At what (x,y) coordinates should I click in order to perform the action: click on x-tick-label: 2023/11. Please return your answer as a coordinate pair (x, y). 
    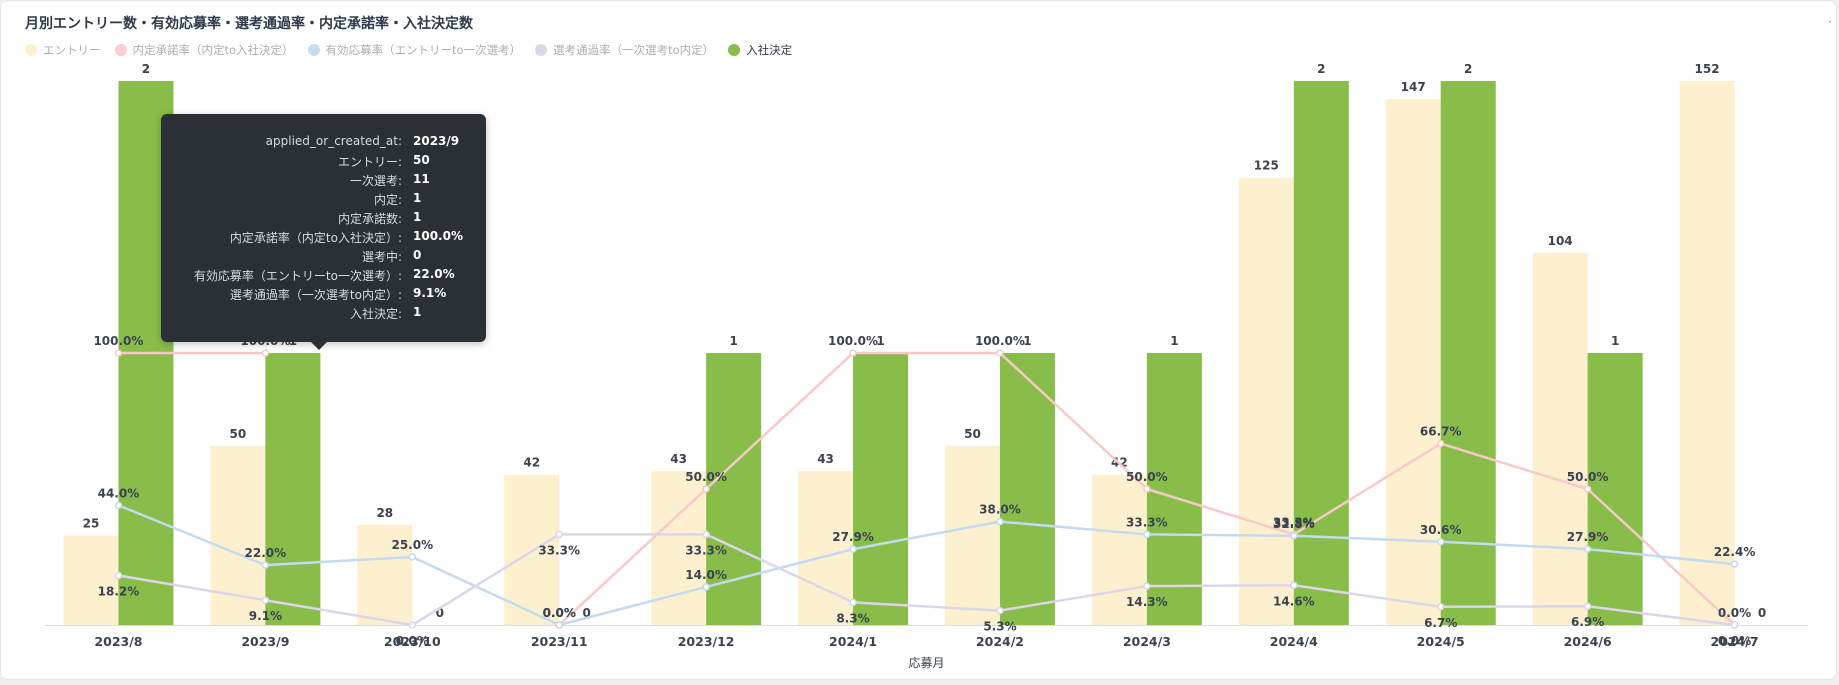
    Looking at the image, I should click on (559, 641).